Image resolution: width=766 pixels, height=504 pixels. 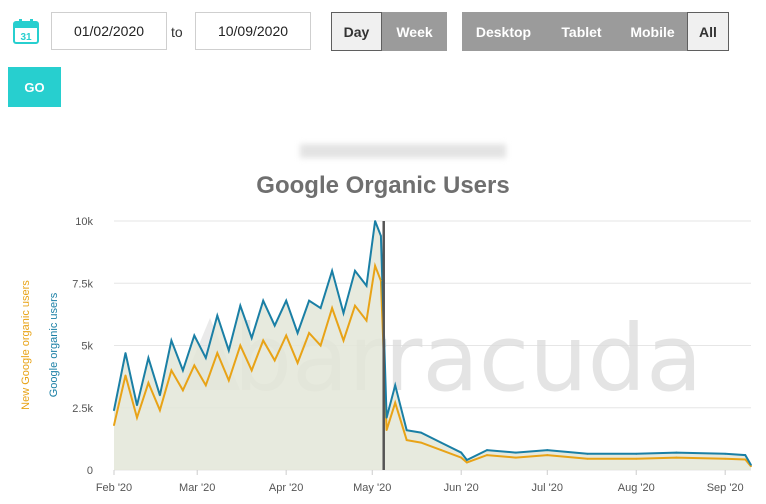 I want to click on x-tick-label: Apr '20, so click(x=286, y=488).